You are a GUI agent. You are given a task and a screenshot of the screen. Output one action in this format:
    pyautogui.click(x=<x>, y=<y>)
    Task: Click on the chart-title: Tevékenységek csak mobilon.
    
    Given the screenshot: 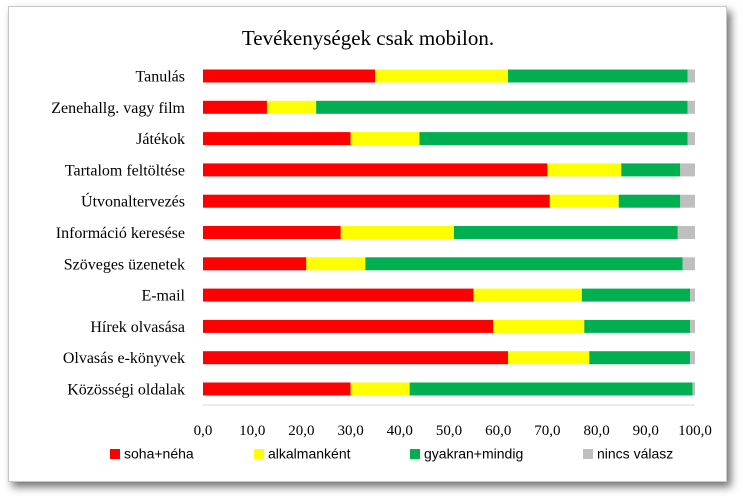 What is the action you would take?
    pyautogui.click(x=368, y=38)
    